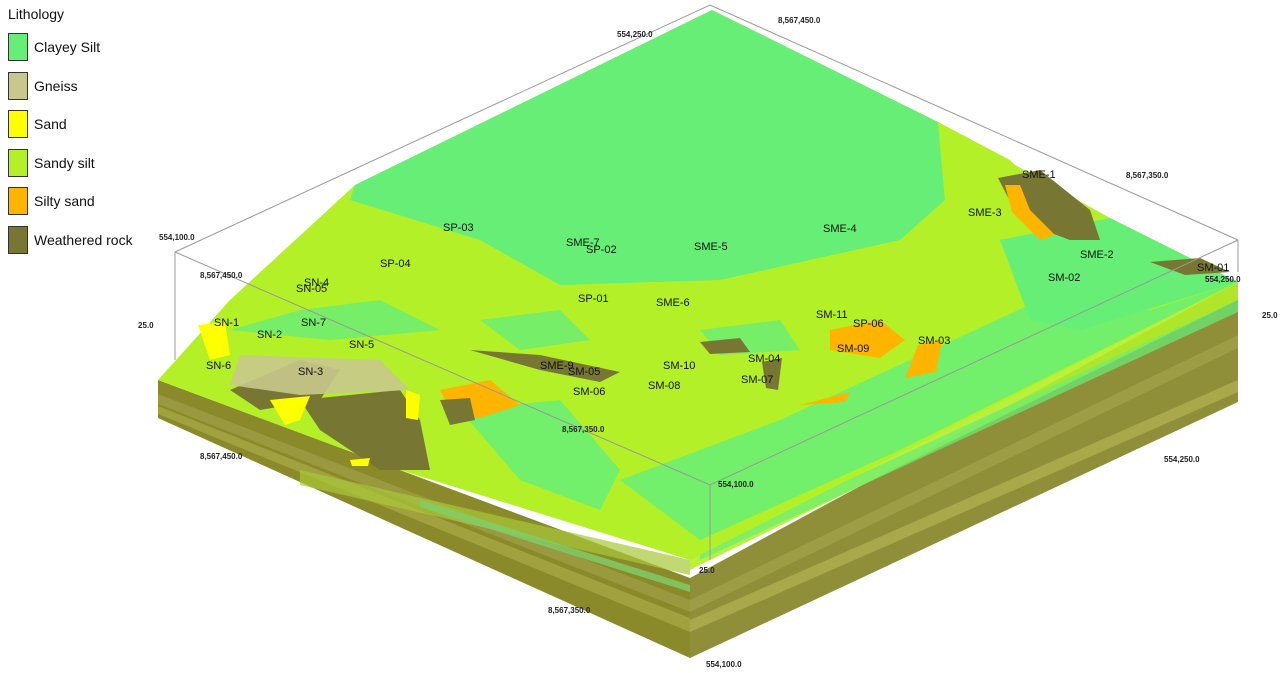 The image size is (1286, 673). I want to click on legend-label: Silty sand, so click(64, 201).